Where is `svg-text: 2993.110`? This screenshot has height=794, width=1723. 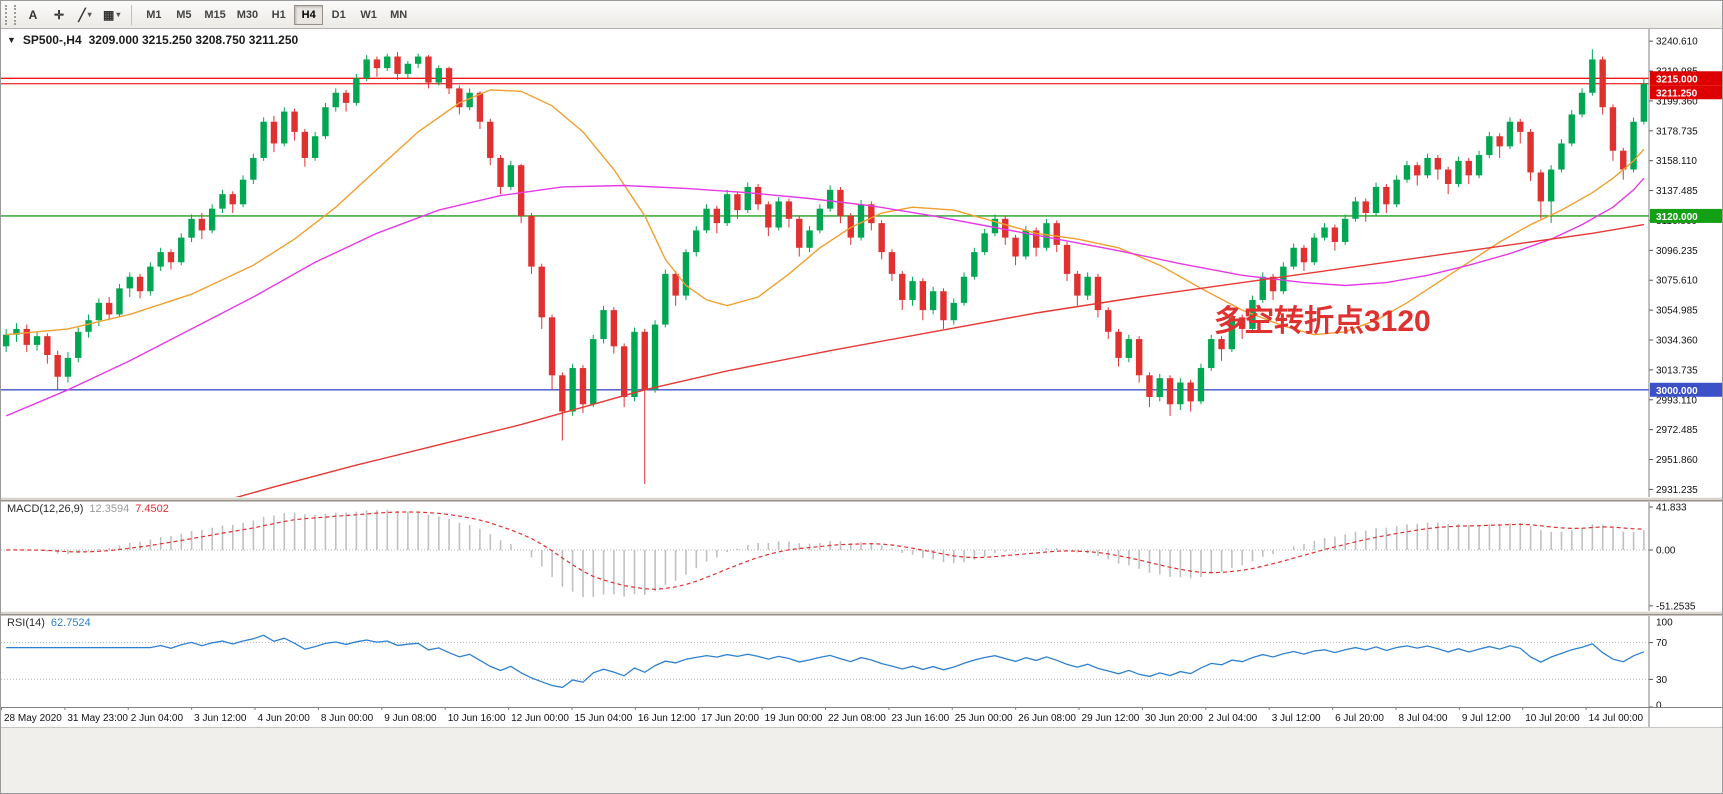
svg-text: 2993.110 is located at coordinates (1676, 400).